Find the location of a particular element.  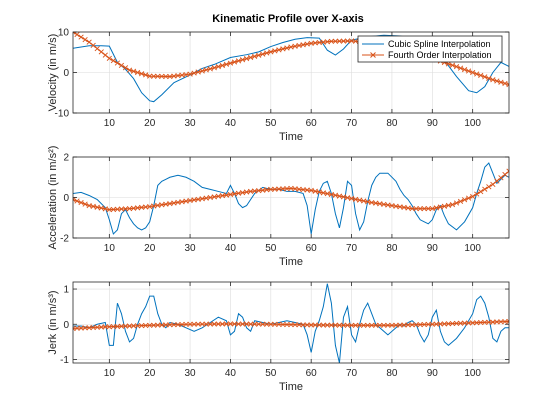

legend-label-spline: Cubic Spline Interpolation is located at coordinates (439, 44).